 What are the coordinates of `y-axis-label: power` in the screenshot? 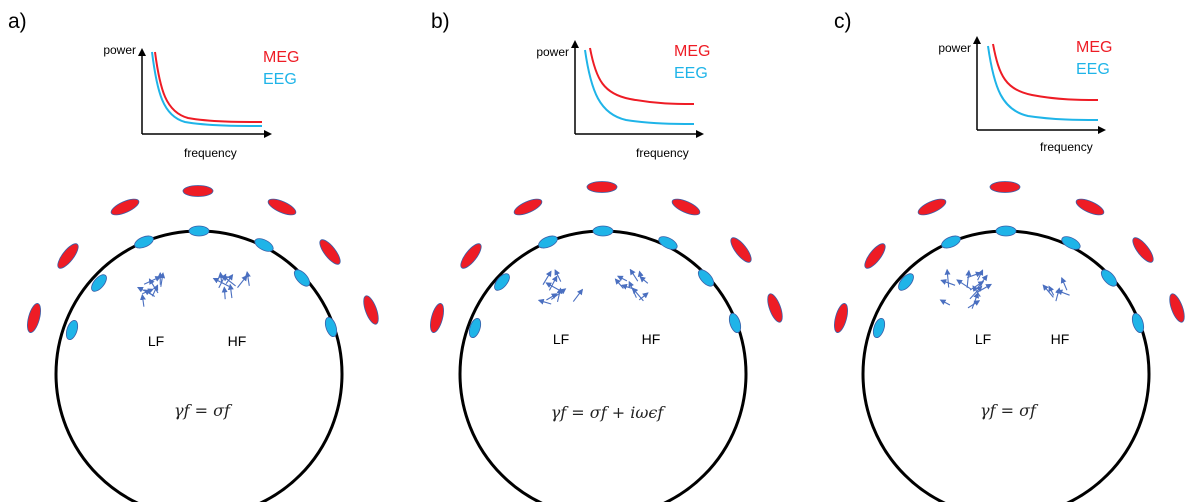 It's located at (119, 50).